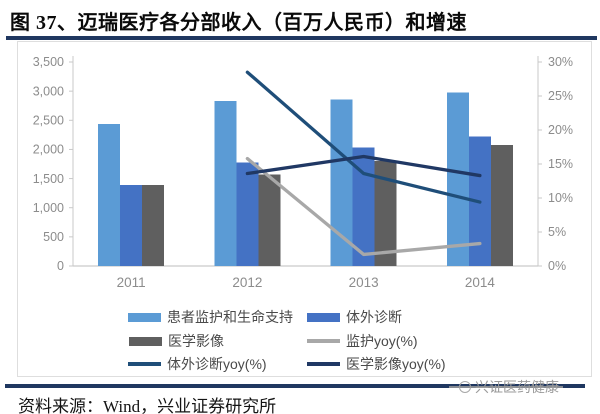 The height and width of the screenshot is (414, 600). Describe the element at coordinates (517, 387) in the screenshot. I see `watermark-text: 兴证医药健康` at that location.